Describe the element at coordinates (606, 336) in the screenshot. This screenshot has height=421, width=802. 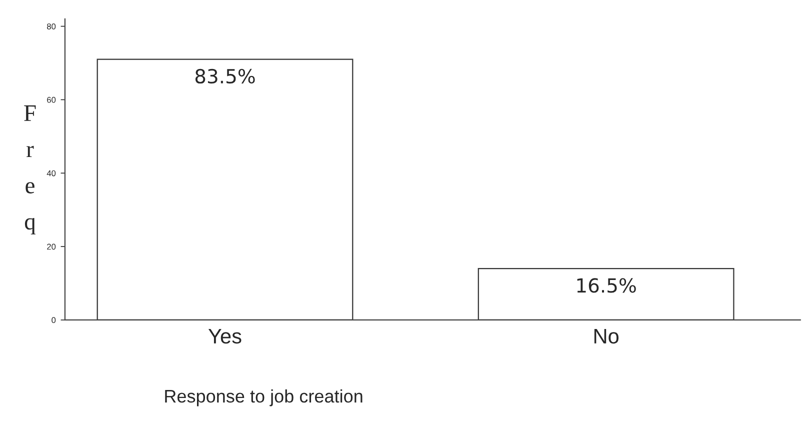
I see `x-tick-label: No` at that location.